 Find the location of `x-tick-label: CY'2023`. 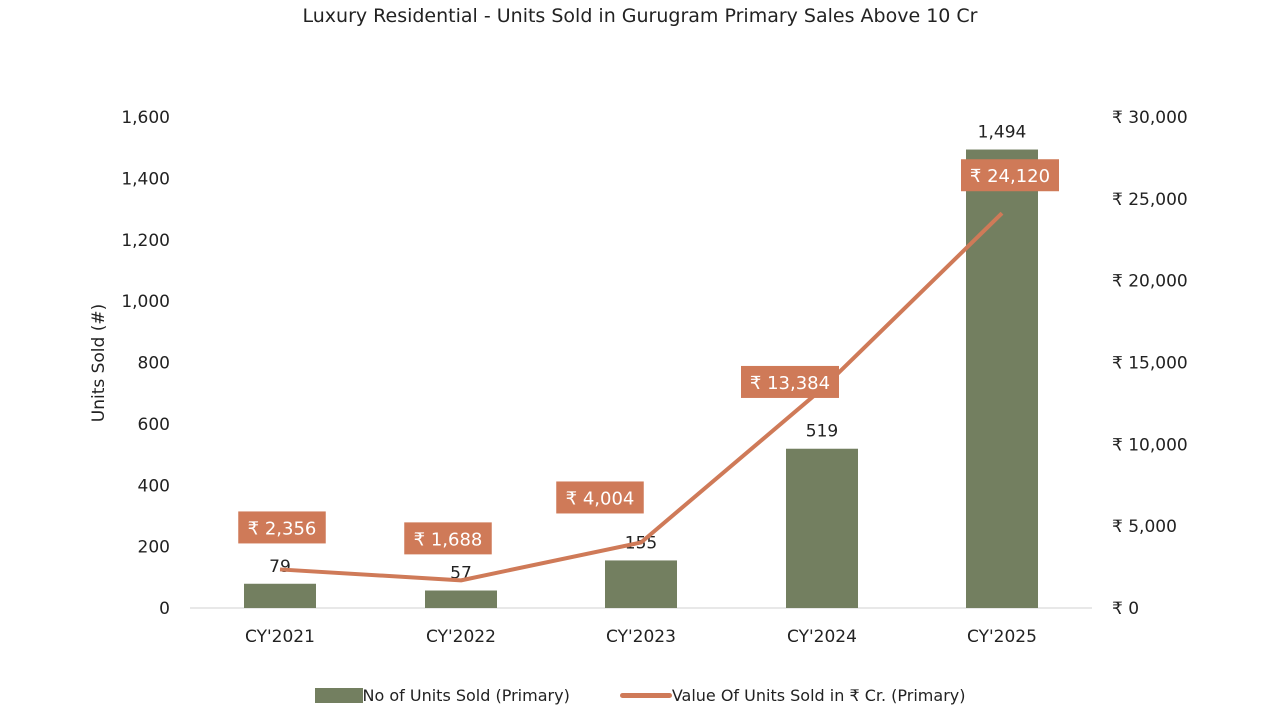

x-tick-label: CY'2023 is located at coordinates (641, 637).